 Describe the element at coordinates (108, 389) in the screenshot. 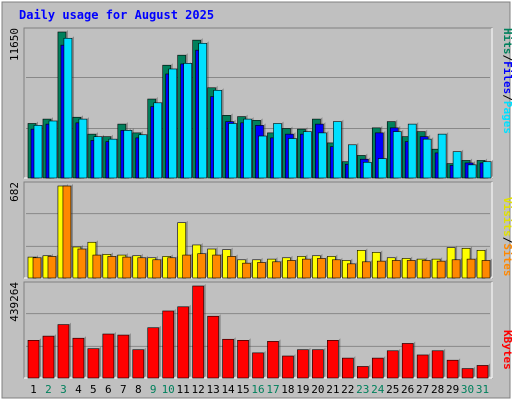

I see `x-tick-label-day-6: 6` at that location.